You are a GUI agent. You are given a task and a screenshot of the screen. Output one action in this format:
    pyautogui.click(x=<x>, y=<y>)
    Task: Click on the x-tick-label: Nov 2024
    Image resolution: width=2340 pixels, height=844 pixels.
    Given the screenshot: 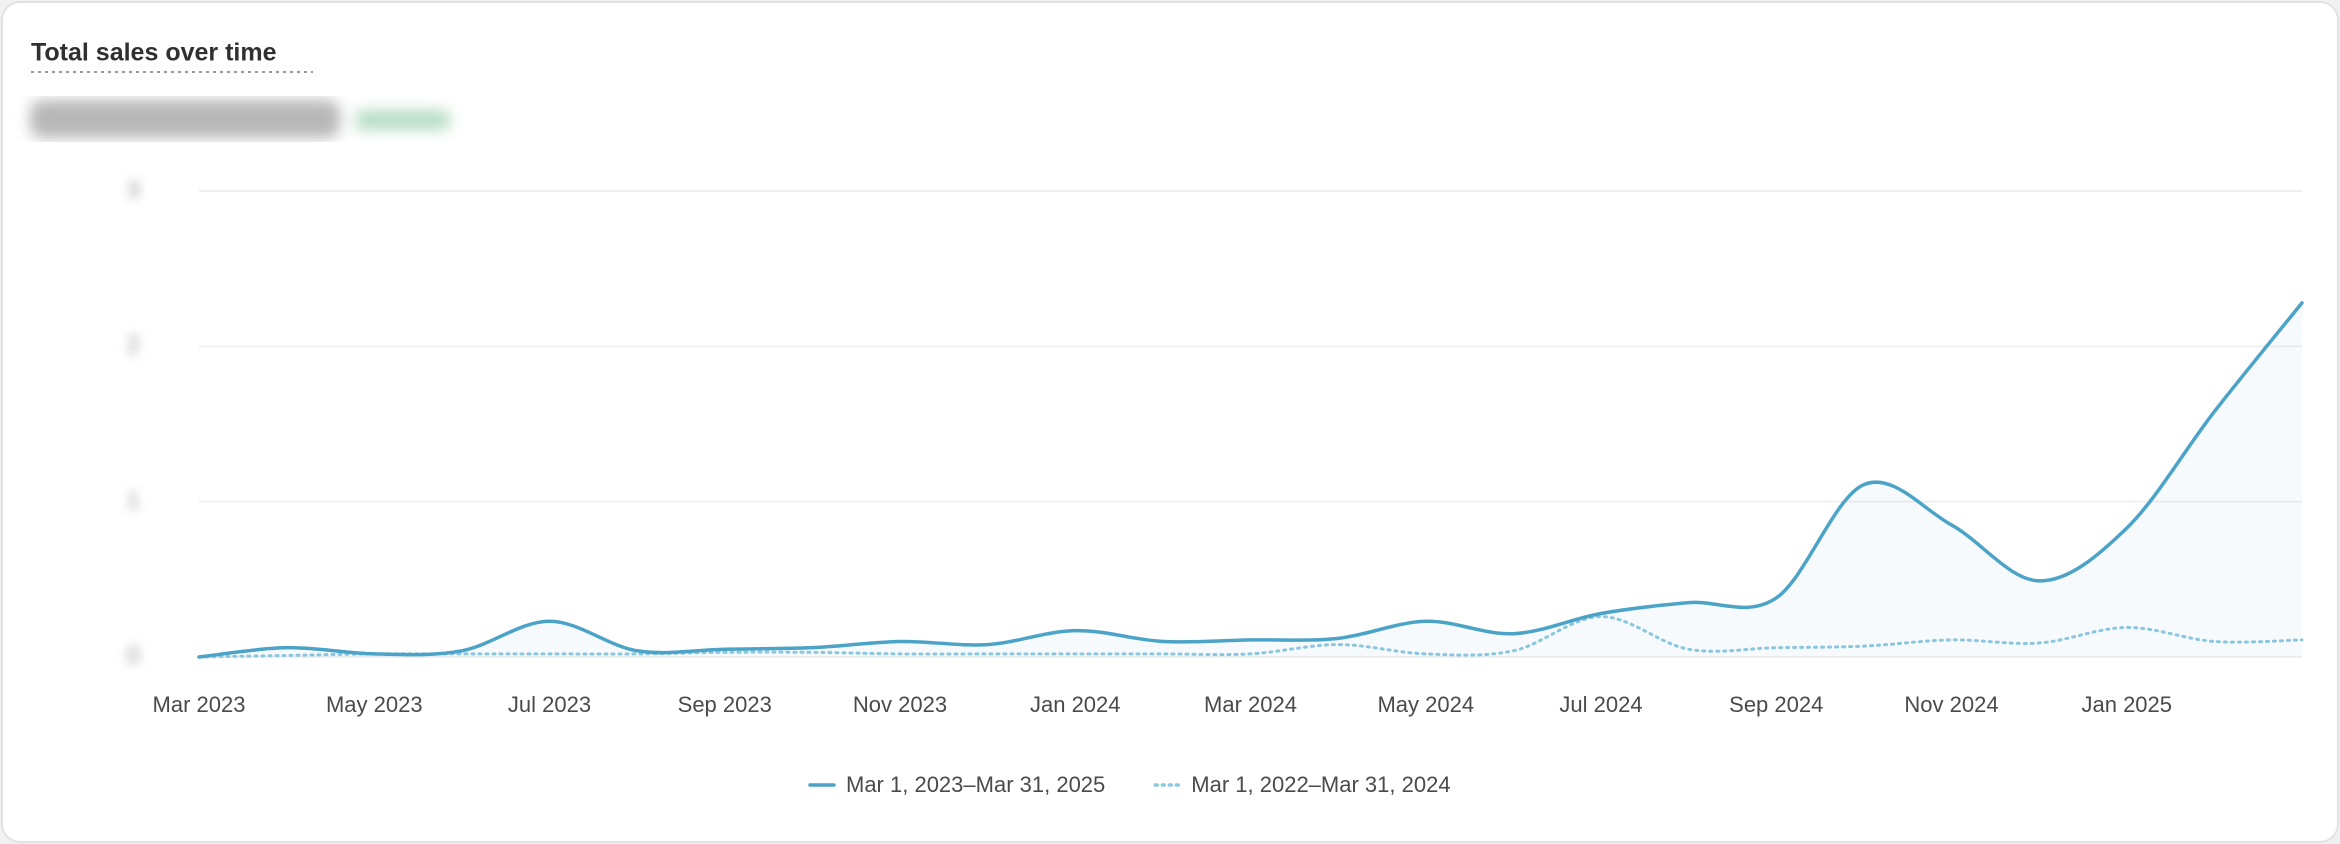 What is the action you would take?
    pyautogui.click(x=1951, y=704)
    